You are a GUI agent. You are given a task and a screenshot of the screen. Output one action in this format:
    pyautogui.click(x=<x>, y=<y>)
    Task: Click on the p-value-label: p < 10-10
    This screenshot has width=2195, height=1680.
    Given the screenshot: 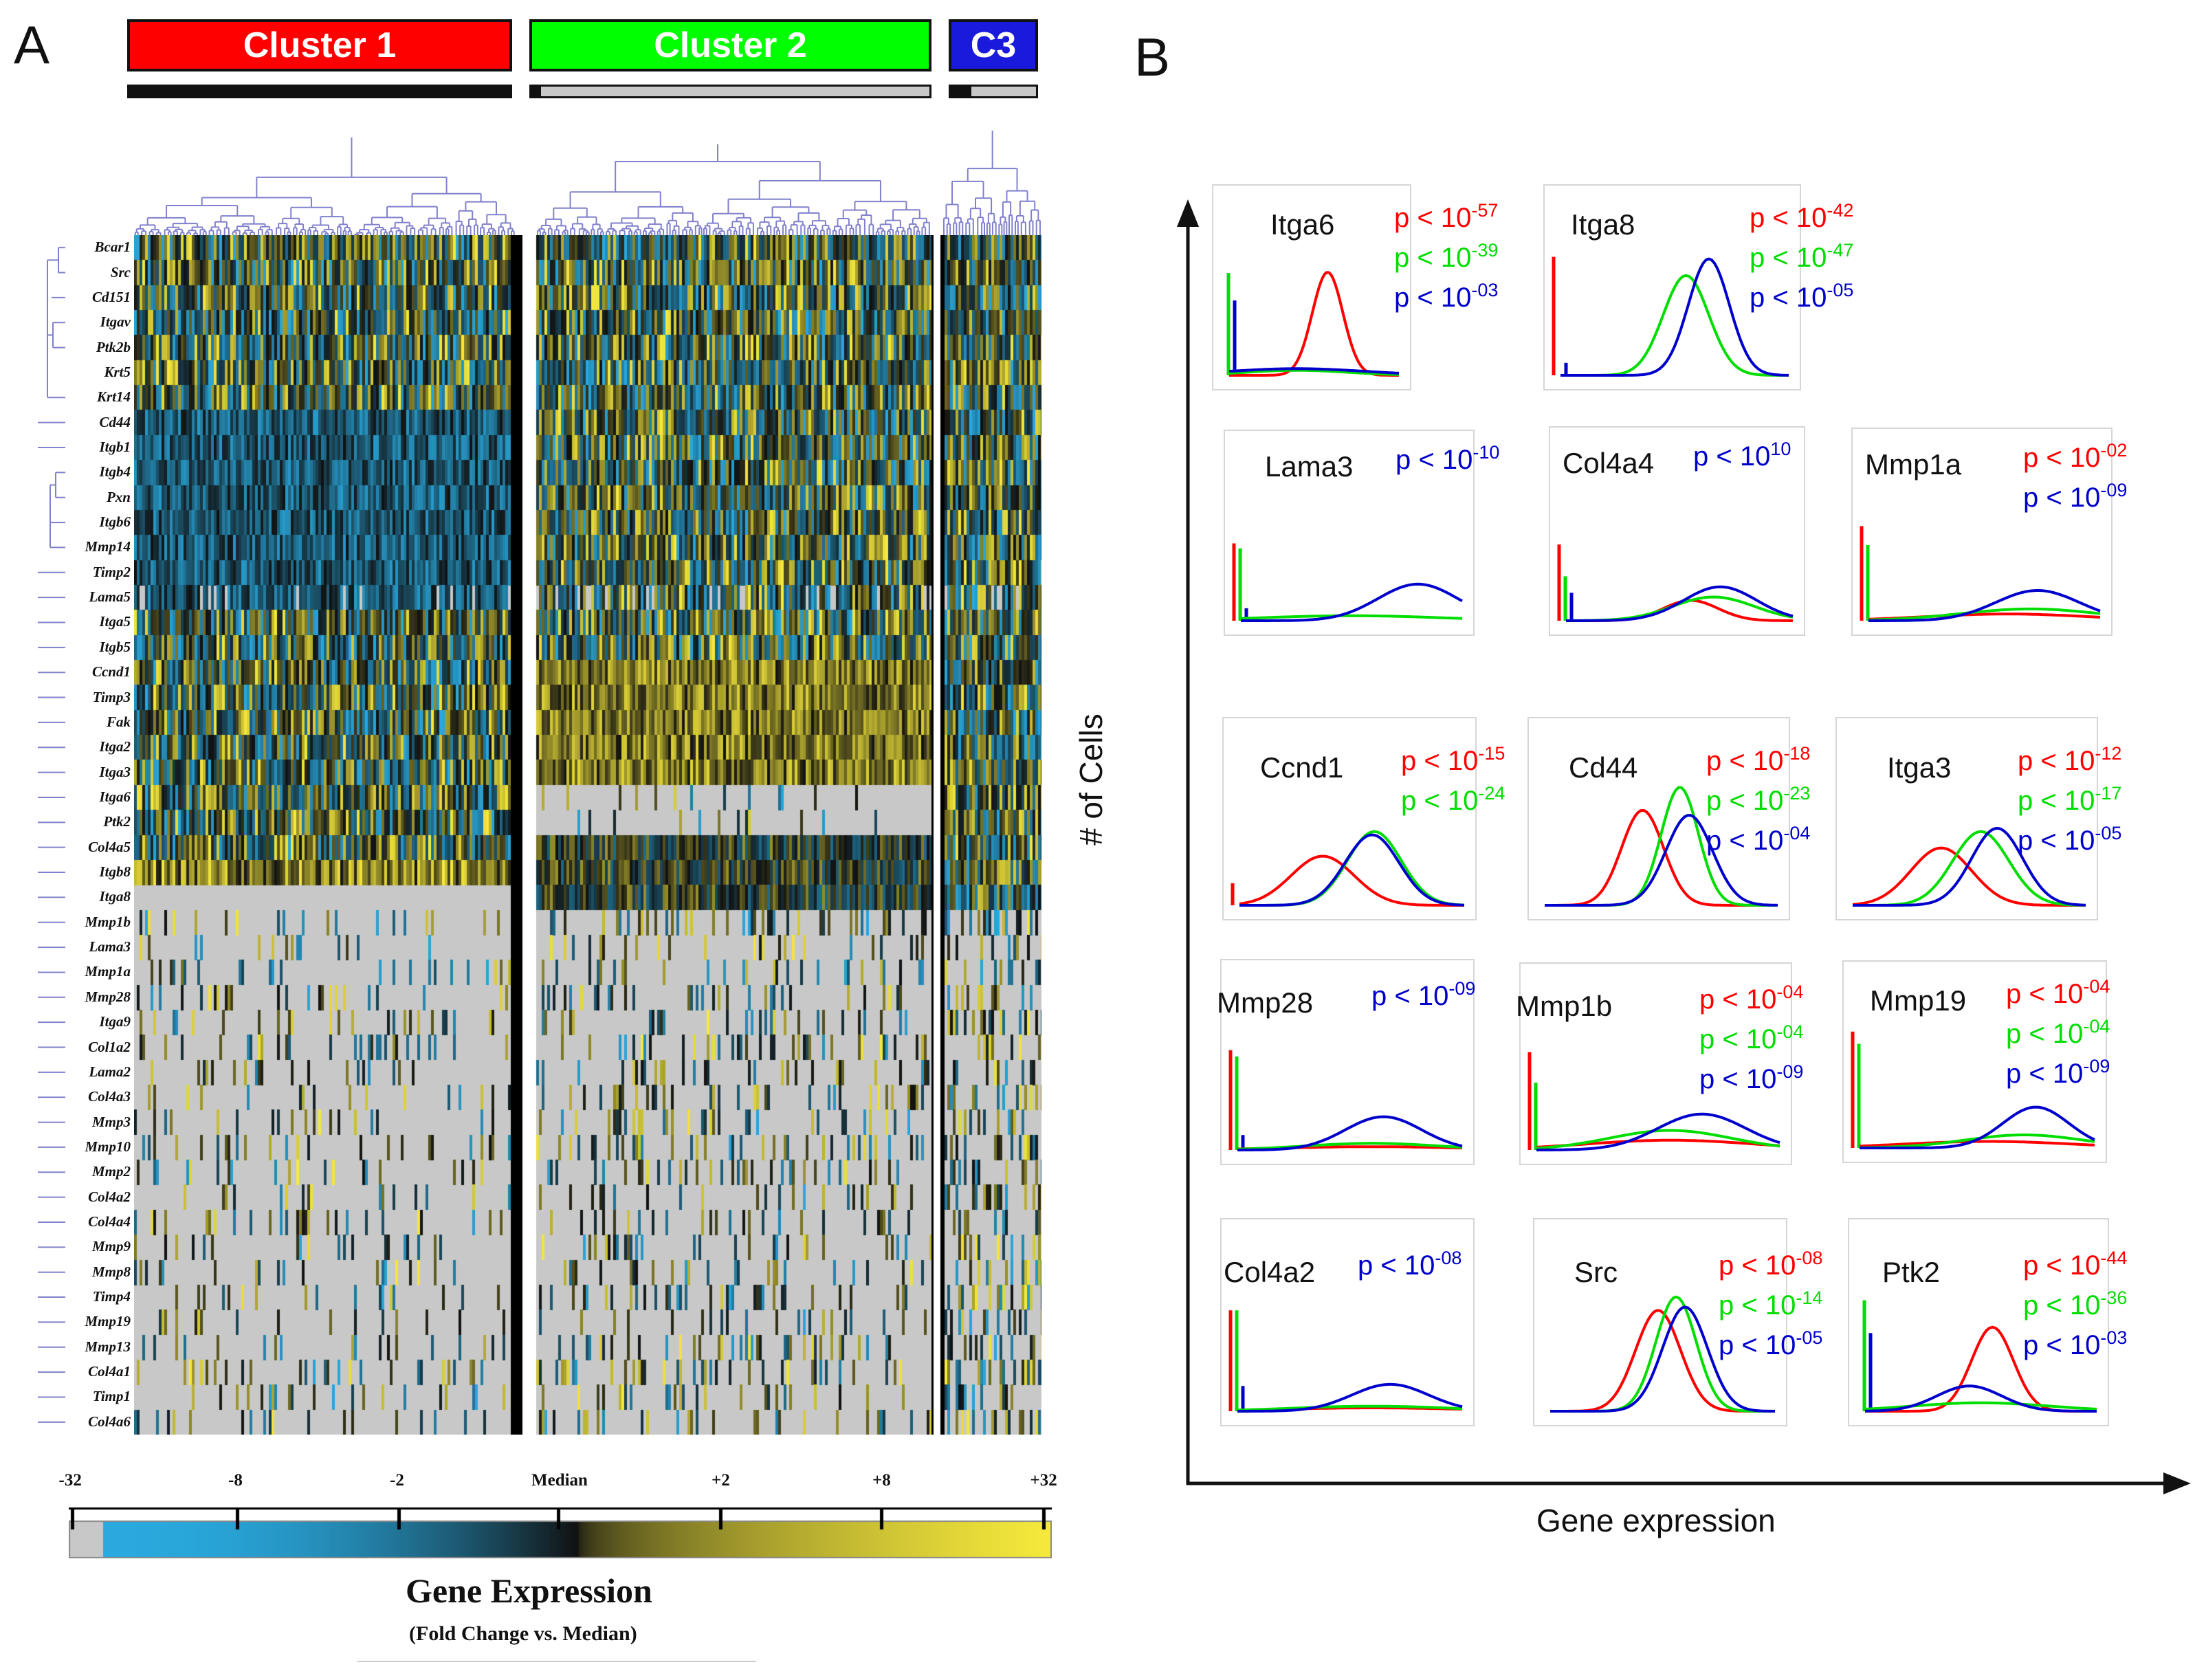 What is the action you would take?
    pyautogui.click(x=1448, y=458)
    